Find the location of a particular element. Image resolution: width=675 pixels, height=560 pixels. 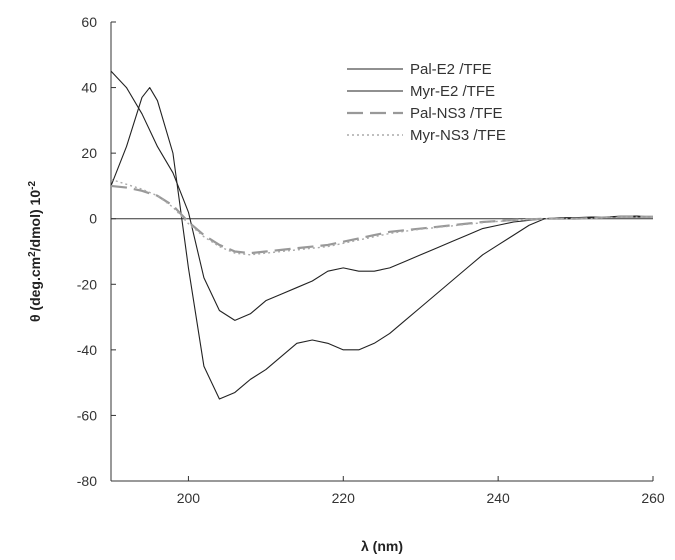

y-tick-label: 20 is located at coordinates (89, 153).